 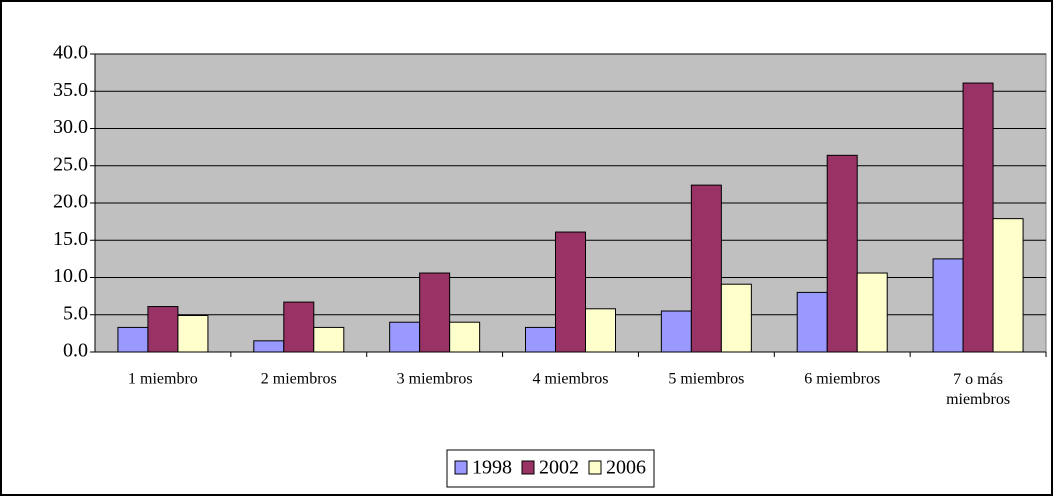 What do you see at coordinates (75, 351) in the screenshot?
I see `y-tick-label: 0.0` at bounding box center [75, 351].